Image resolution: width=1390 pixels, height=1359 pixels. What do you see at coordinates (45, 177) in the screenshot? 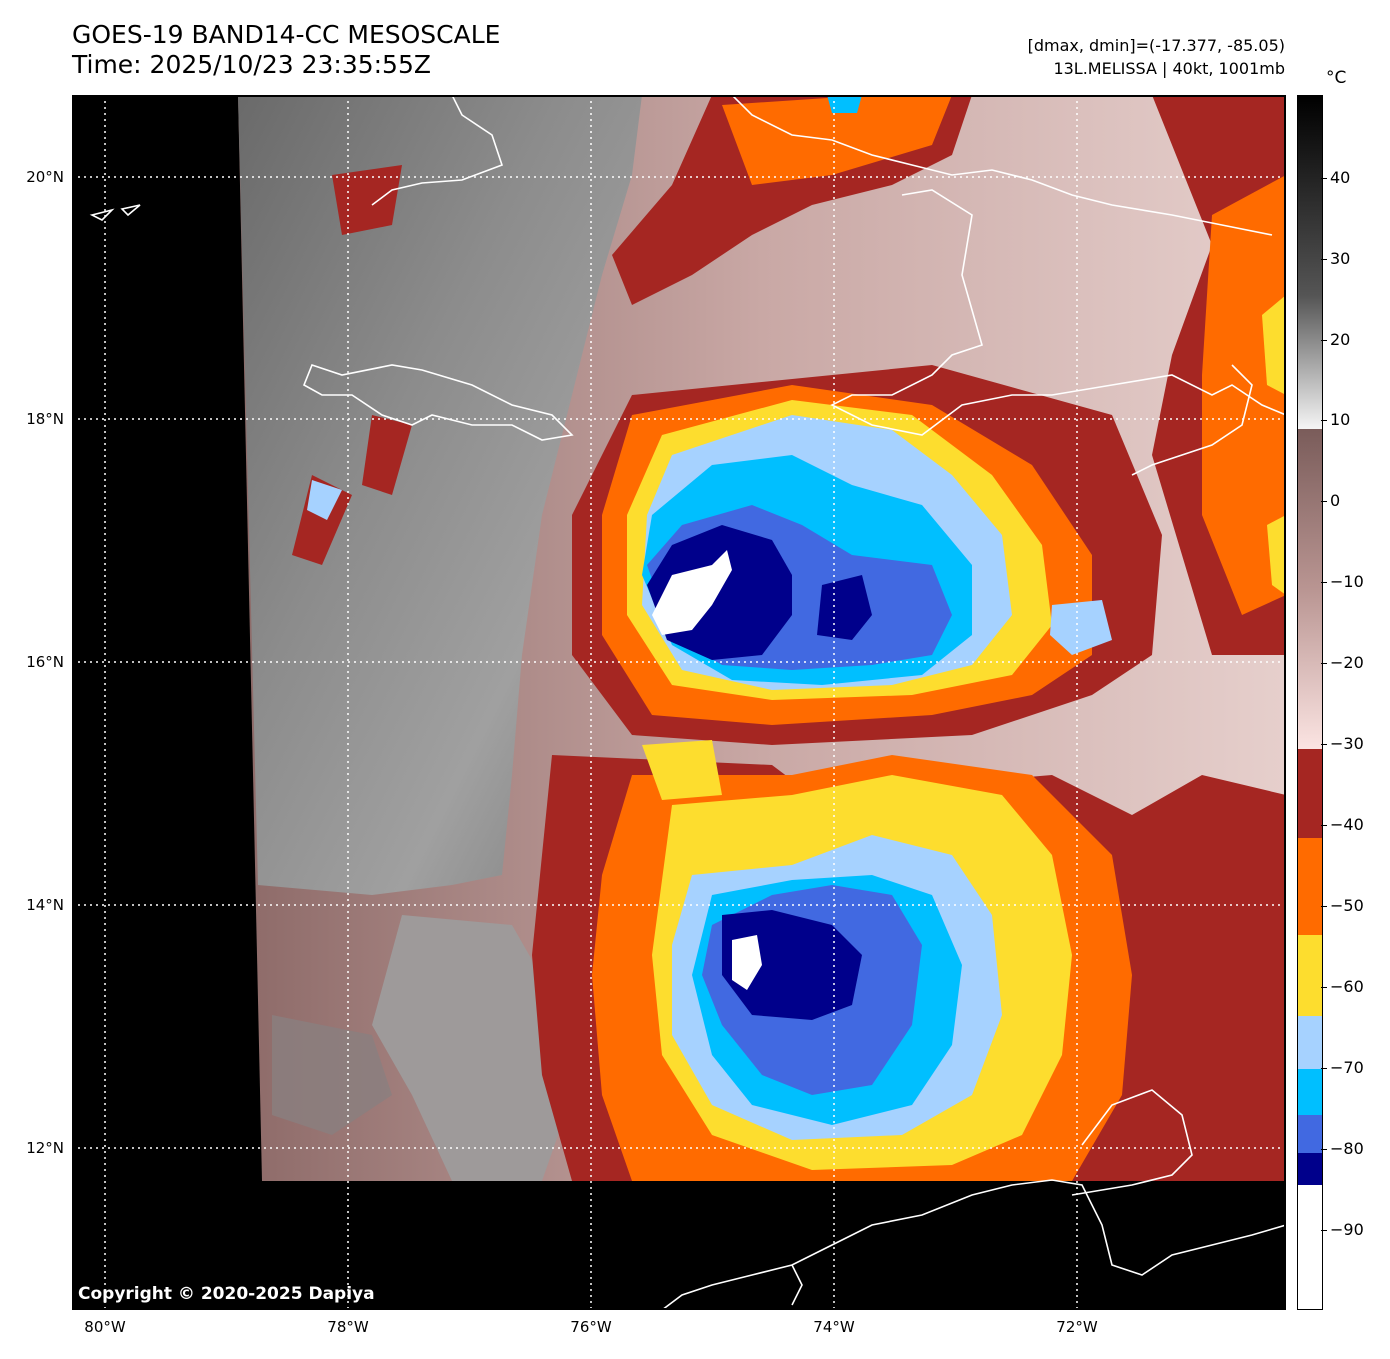
I see `lat-label-20n: 20°N` at bounding box center [45, 177].